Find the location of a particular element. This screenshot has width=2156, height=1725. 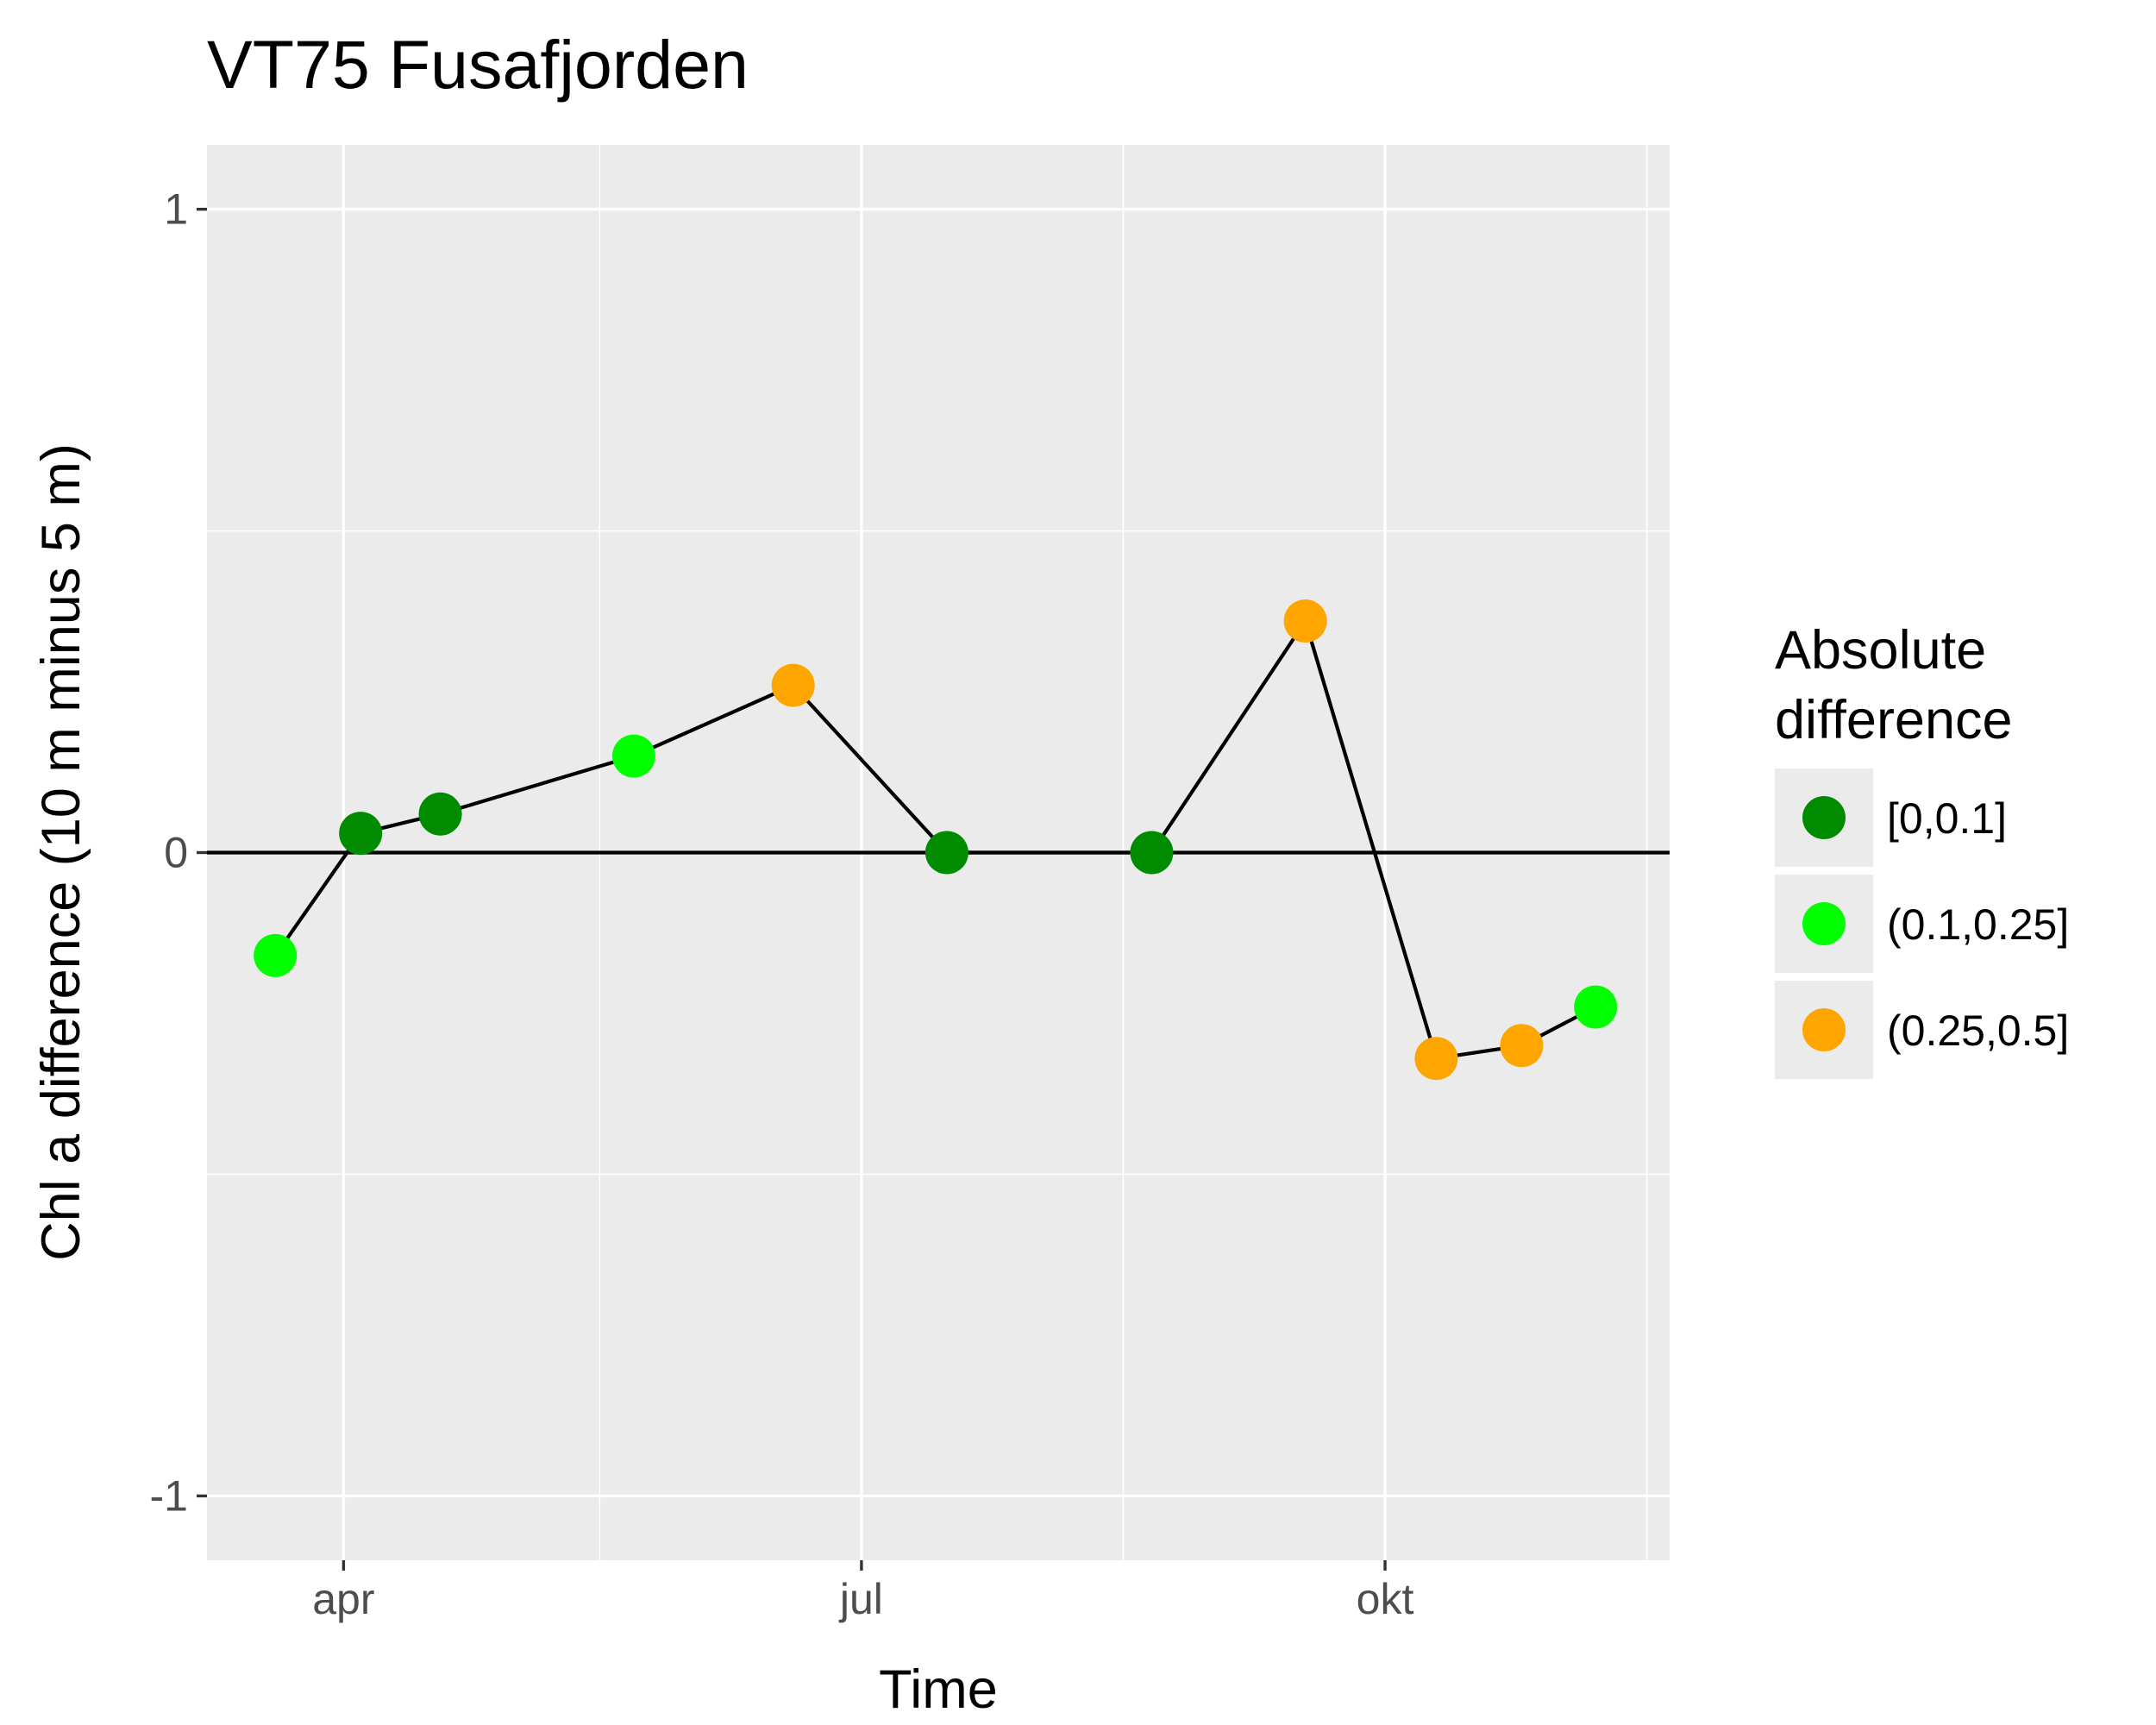

y-axis-title: Chl a difference (10 m minus 5 m) is located at coordinates (61, 852).